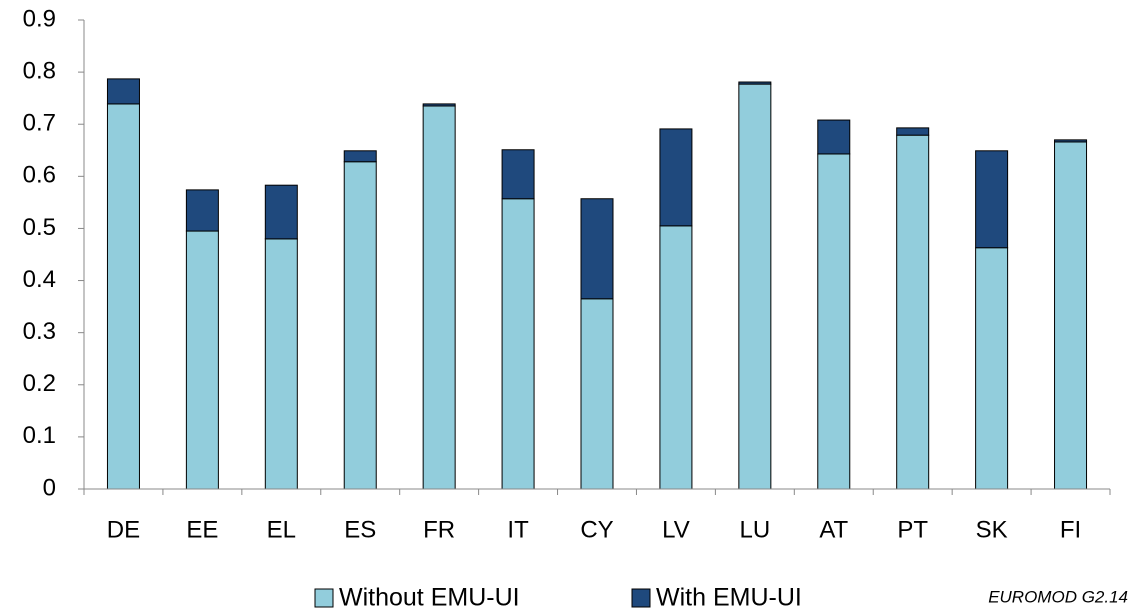  Describe the element at coordinates (729, 598) in the screenshot. I see `legend-label: With EMU-UI` at that location.